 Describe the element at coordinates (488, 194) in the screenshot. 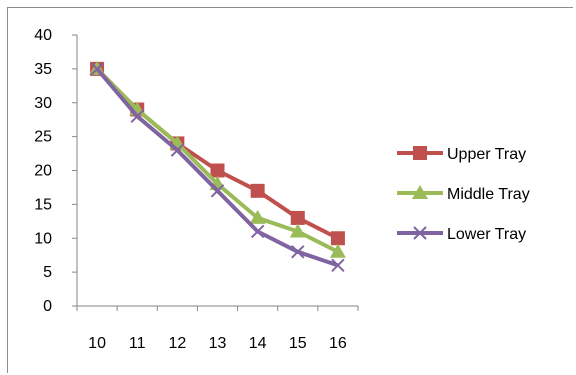

I see `legend-label: Middle Tray` at that location.